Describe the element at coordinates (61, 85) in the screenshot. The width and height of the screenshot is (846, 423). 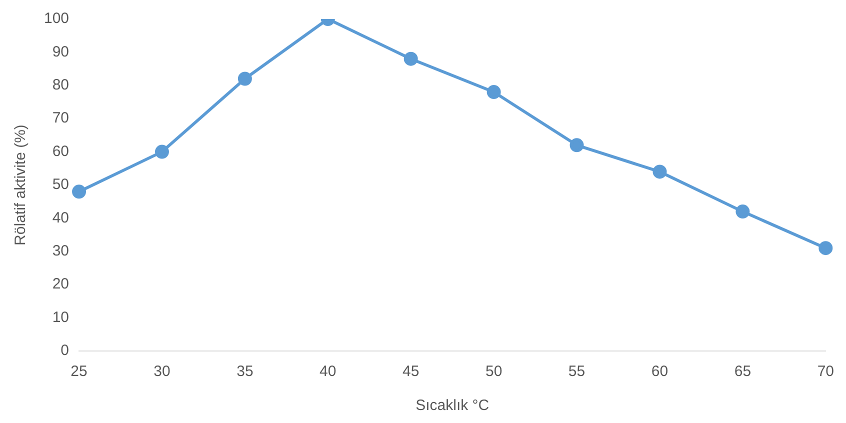
I see `y-tick-label: 80` at that location.